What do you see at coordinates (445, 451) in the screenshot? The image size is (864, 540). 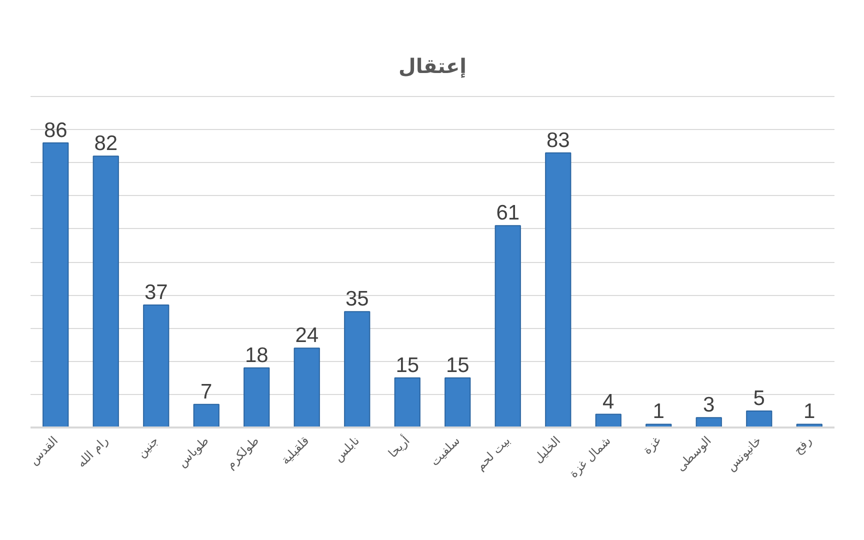 I see `x-tick-label: سلفيت` at bounding box center [445, 451].